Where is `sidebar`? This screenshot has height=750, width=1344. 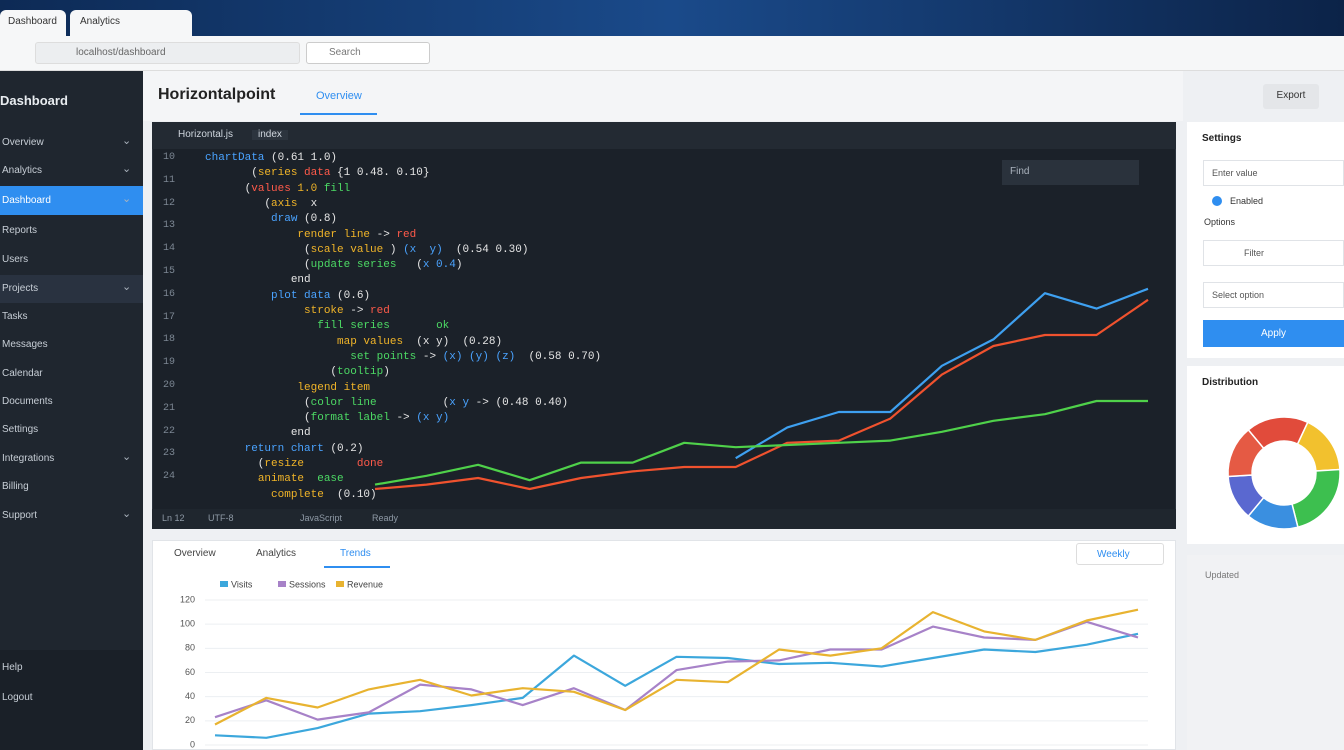 sidebar is located at coordinates (71, 410).